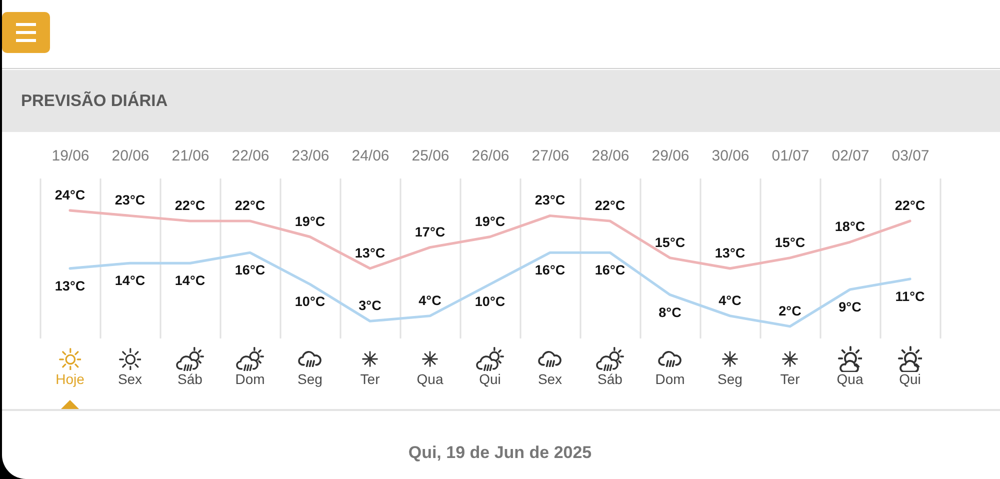 The image size is (1000, 479). What do you see at coordinates (731, 156) in the screenshot?
I see `x-tick-label: 30/06` at bounding box center [731, 156].